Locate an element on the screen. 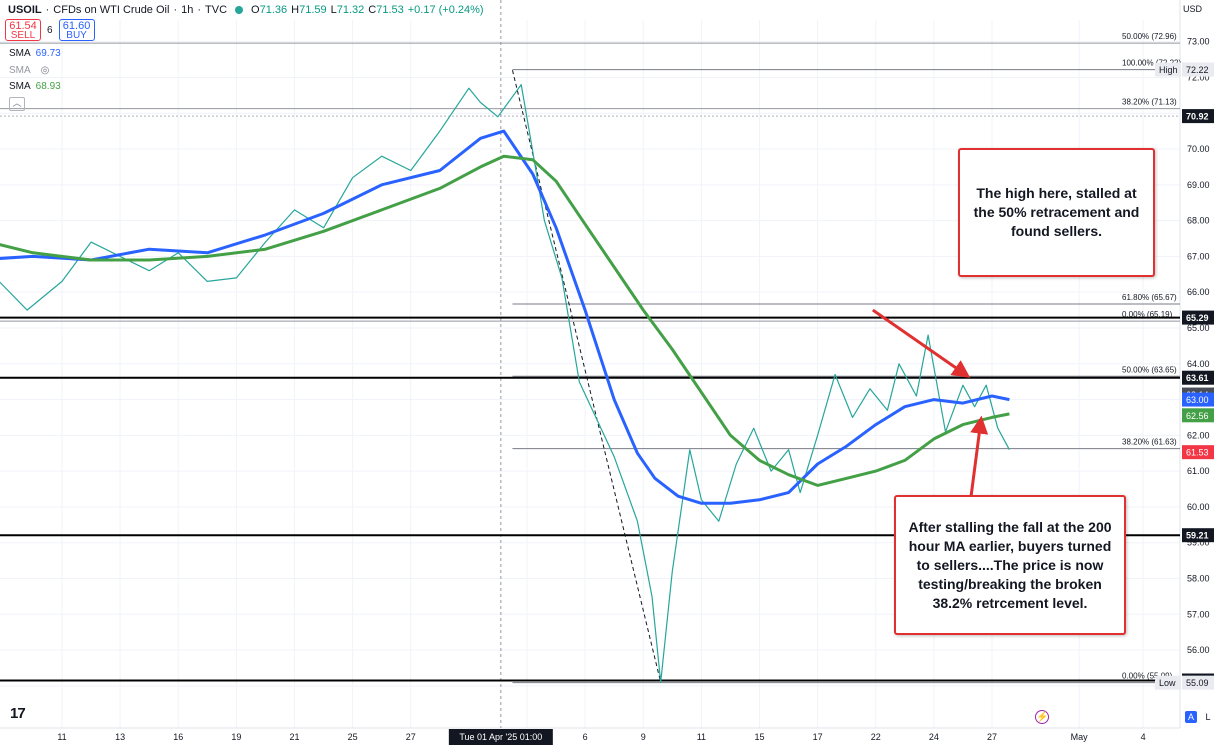  fib-level-label: 50.00% (72.96) is located at coordinates (1149, 36).